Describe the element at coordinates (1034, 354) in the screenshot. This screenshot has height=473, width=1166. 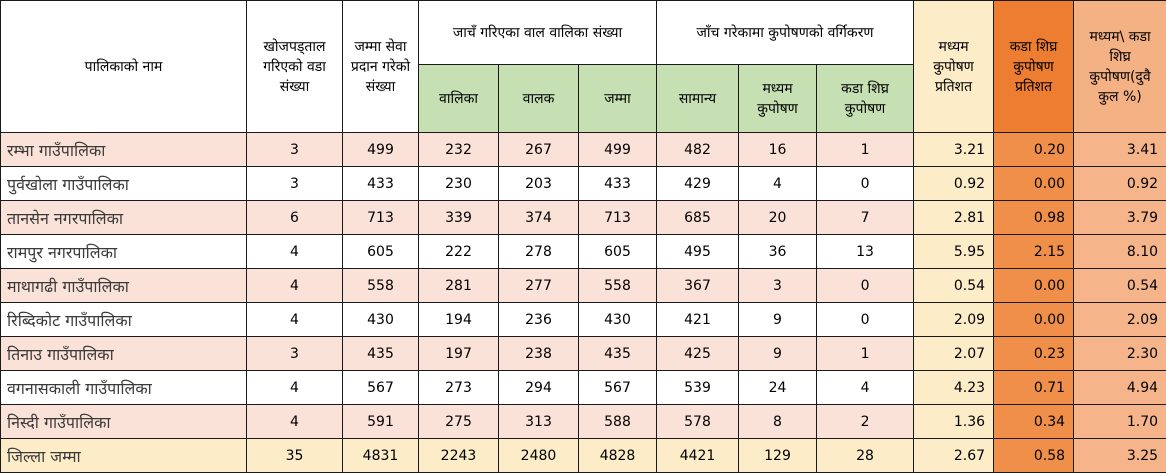
I see `severe-percent-cell: 0.23` at that location.